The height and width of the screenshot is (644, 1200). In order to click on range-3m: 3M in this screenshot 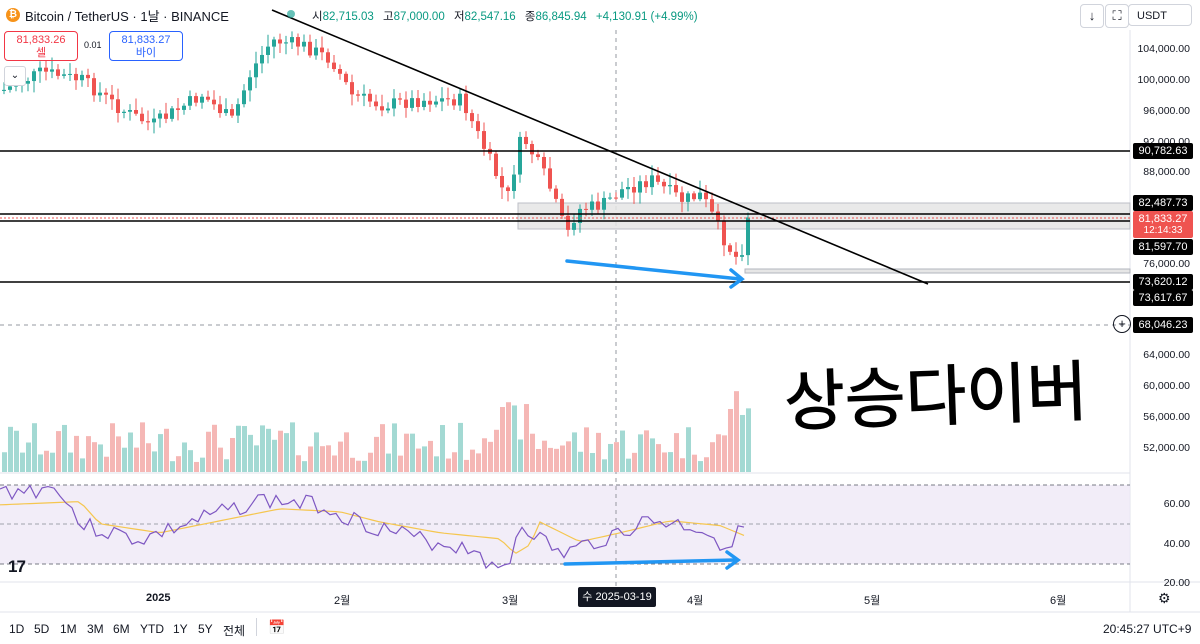, I will do `click(95, 629)`.